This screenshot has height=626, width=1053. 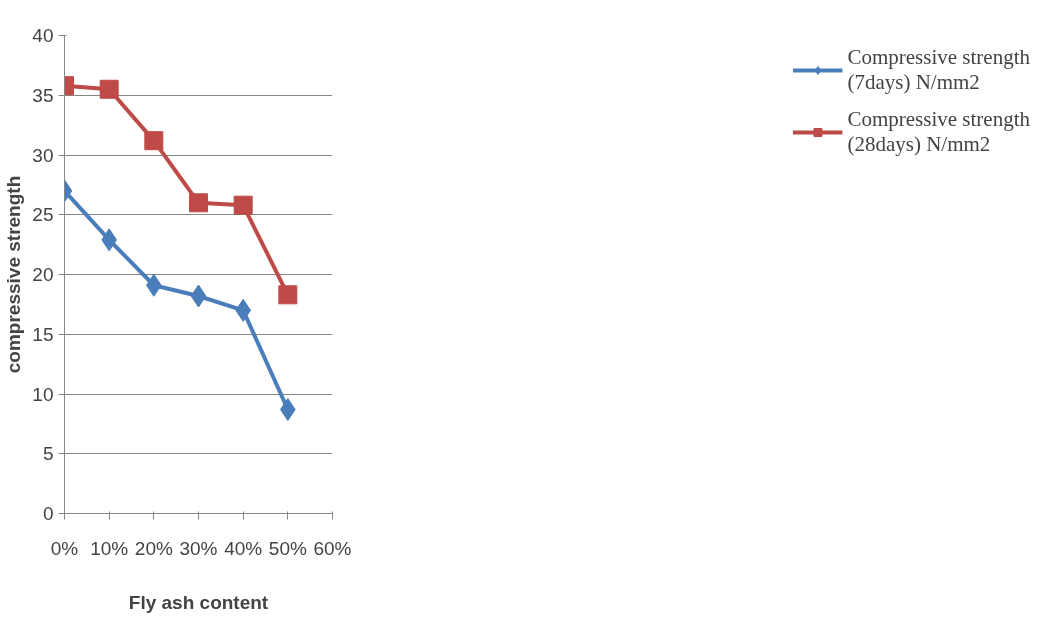 I want to click on y-tick-label: 30, so click(x=43, y=155).